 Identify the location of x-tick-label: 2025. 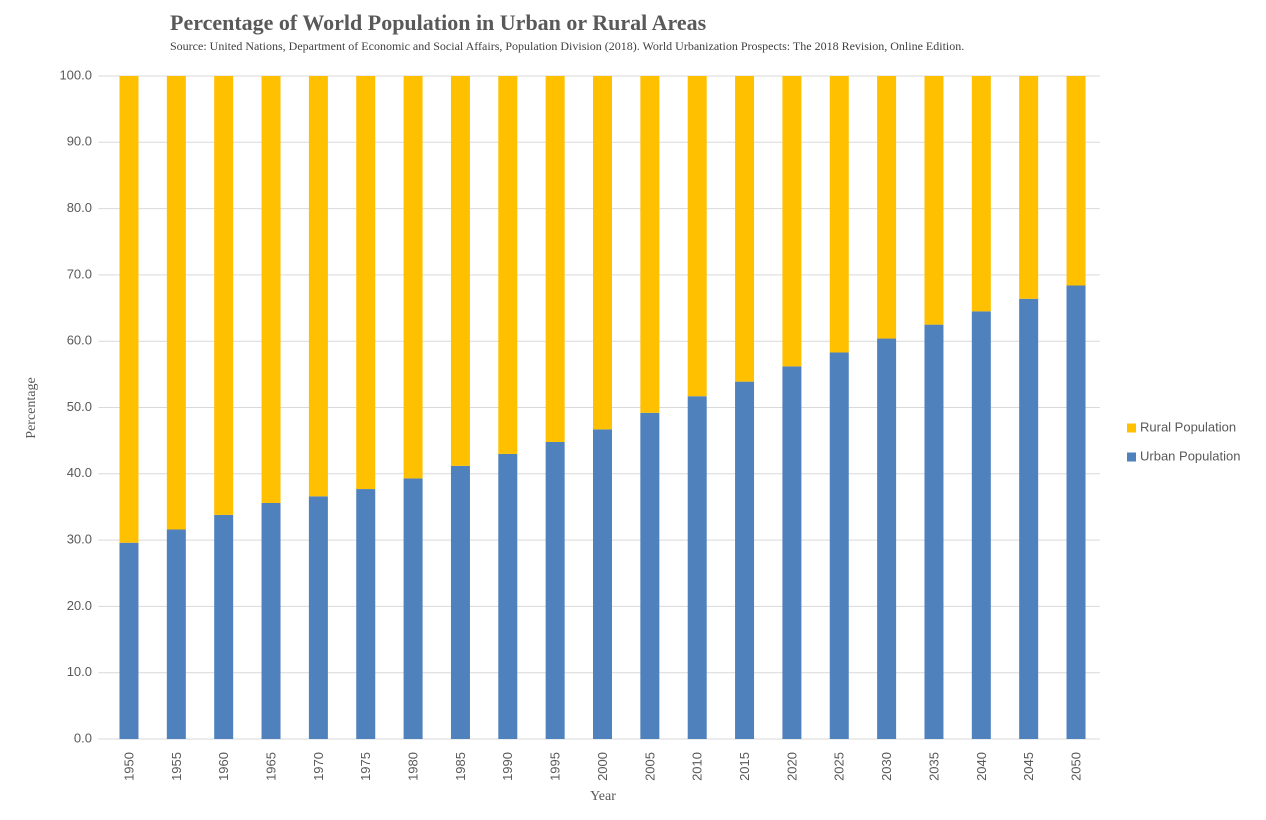
(839, 766).